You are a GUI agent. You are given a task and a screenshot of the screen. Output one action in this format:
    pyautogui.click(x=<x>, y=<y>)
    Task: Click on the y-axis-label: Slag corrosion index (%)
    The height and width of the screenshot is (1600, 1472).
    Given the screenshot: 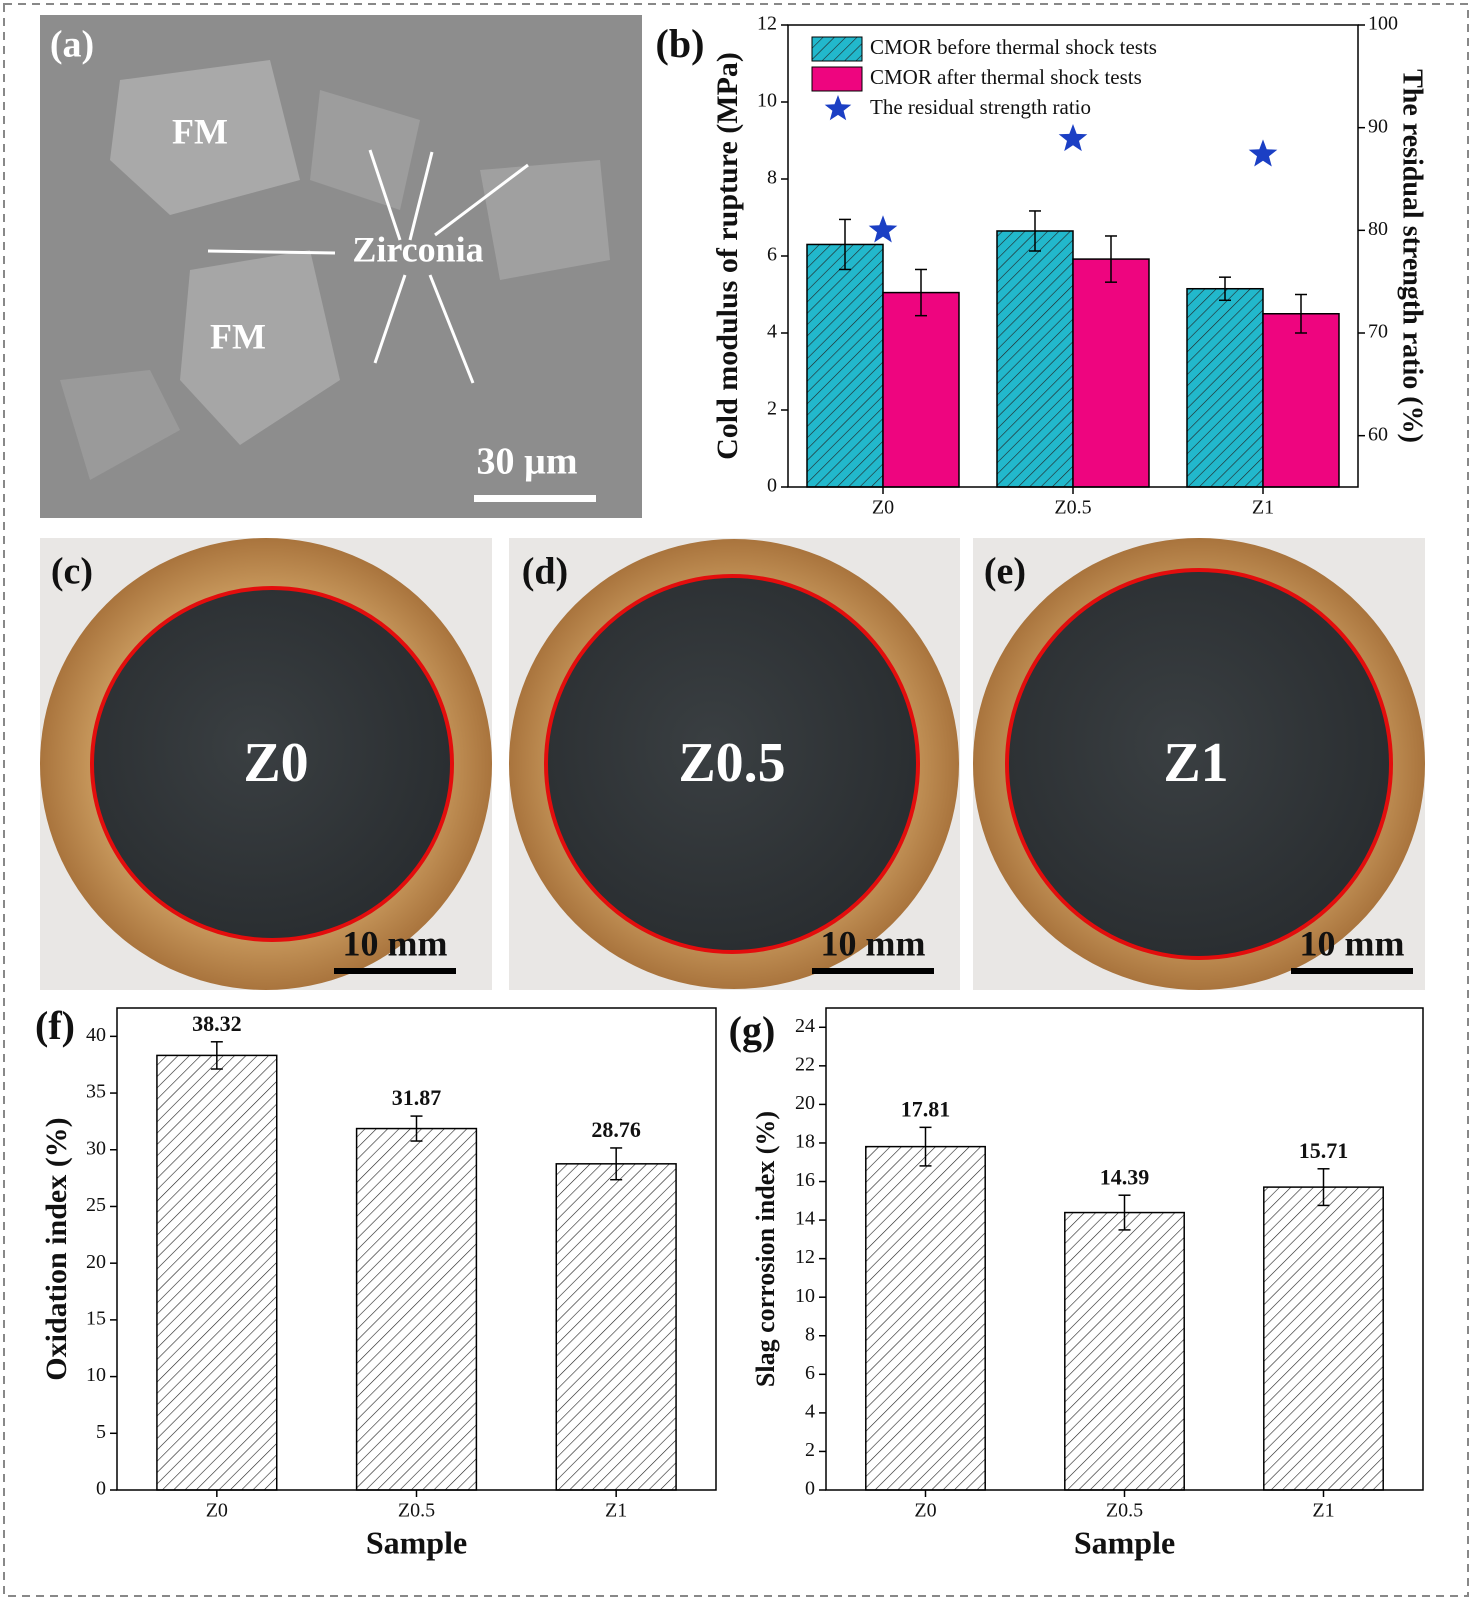 What is the action you would take?
    pyautogui.click(x=765, y=1249)
    